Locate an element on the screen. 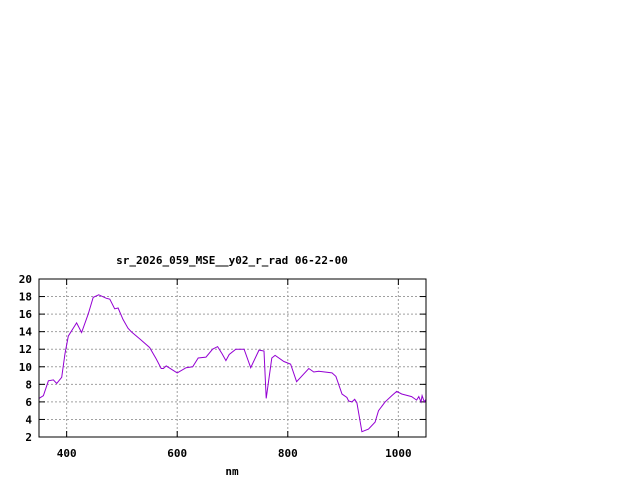  x-axis-label: nm is located at coordinates (232, 471).